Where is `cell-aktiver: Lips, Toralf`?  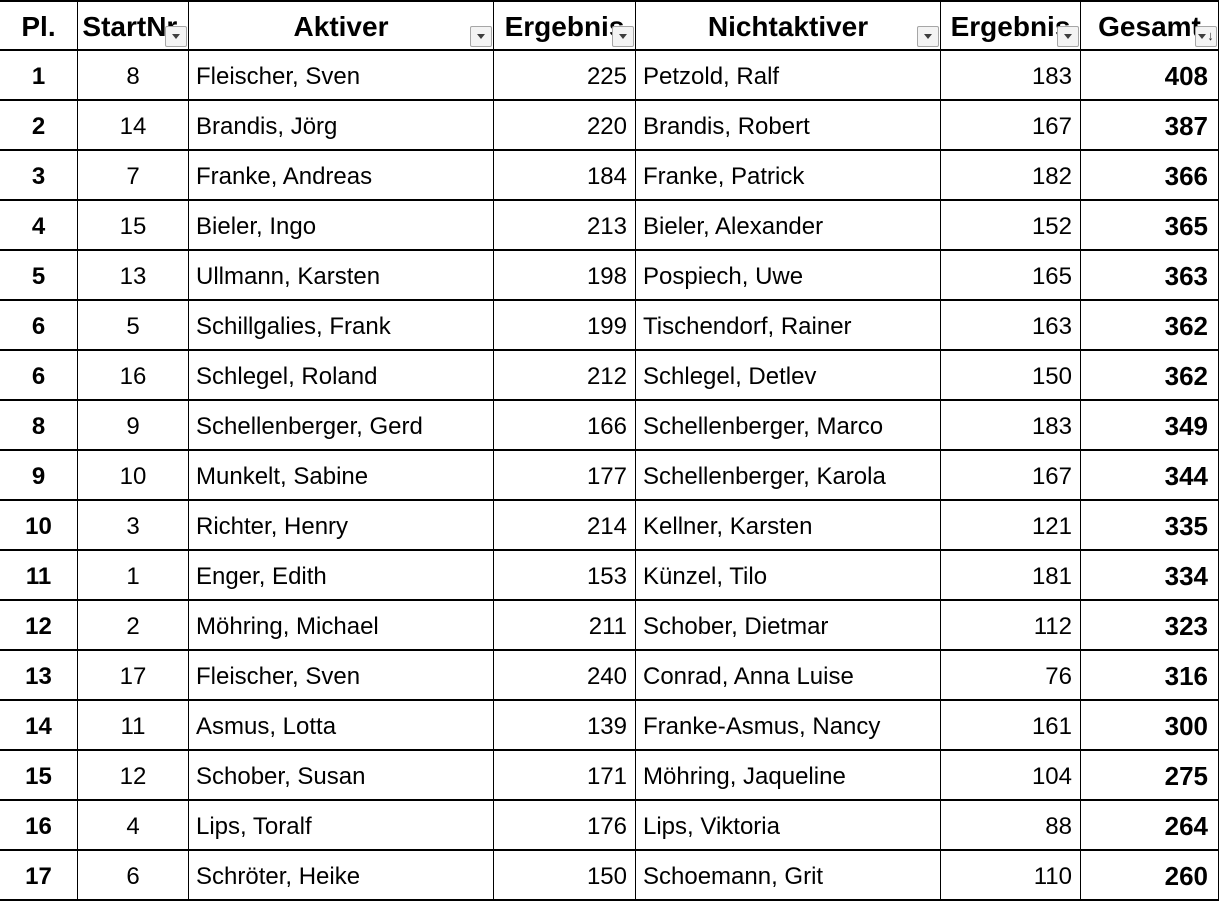 cell-aktiver: Lips, Toralf is located at coordinates (341, 826).